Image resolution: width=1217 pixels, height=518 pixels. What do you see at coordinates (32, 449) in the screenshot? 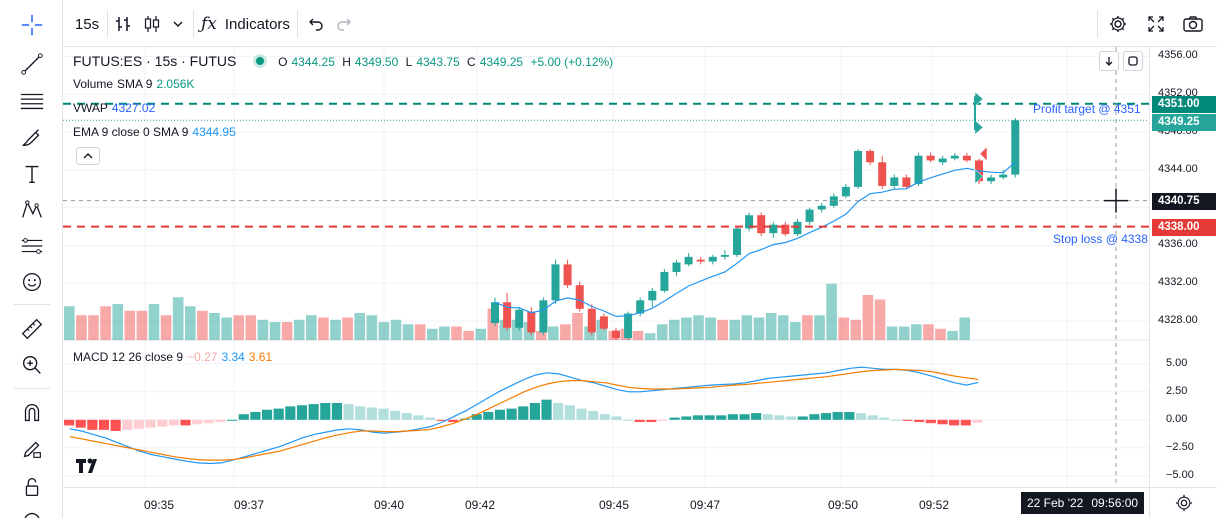
I see `lock-drawing-icon` at bounding box center [32, 449].